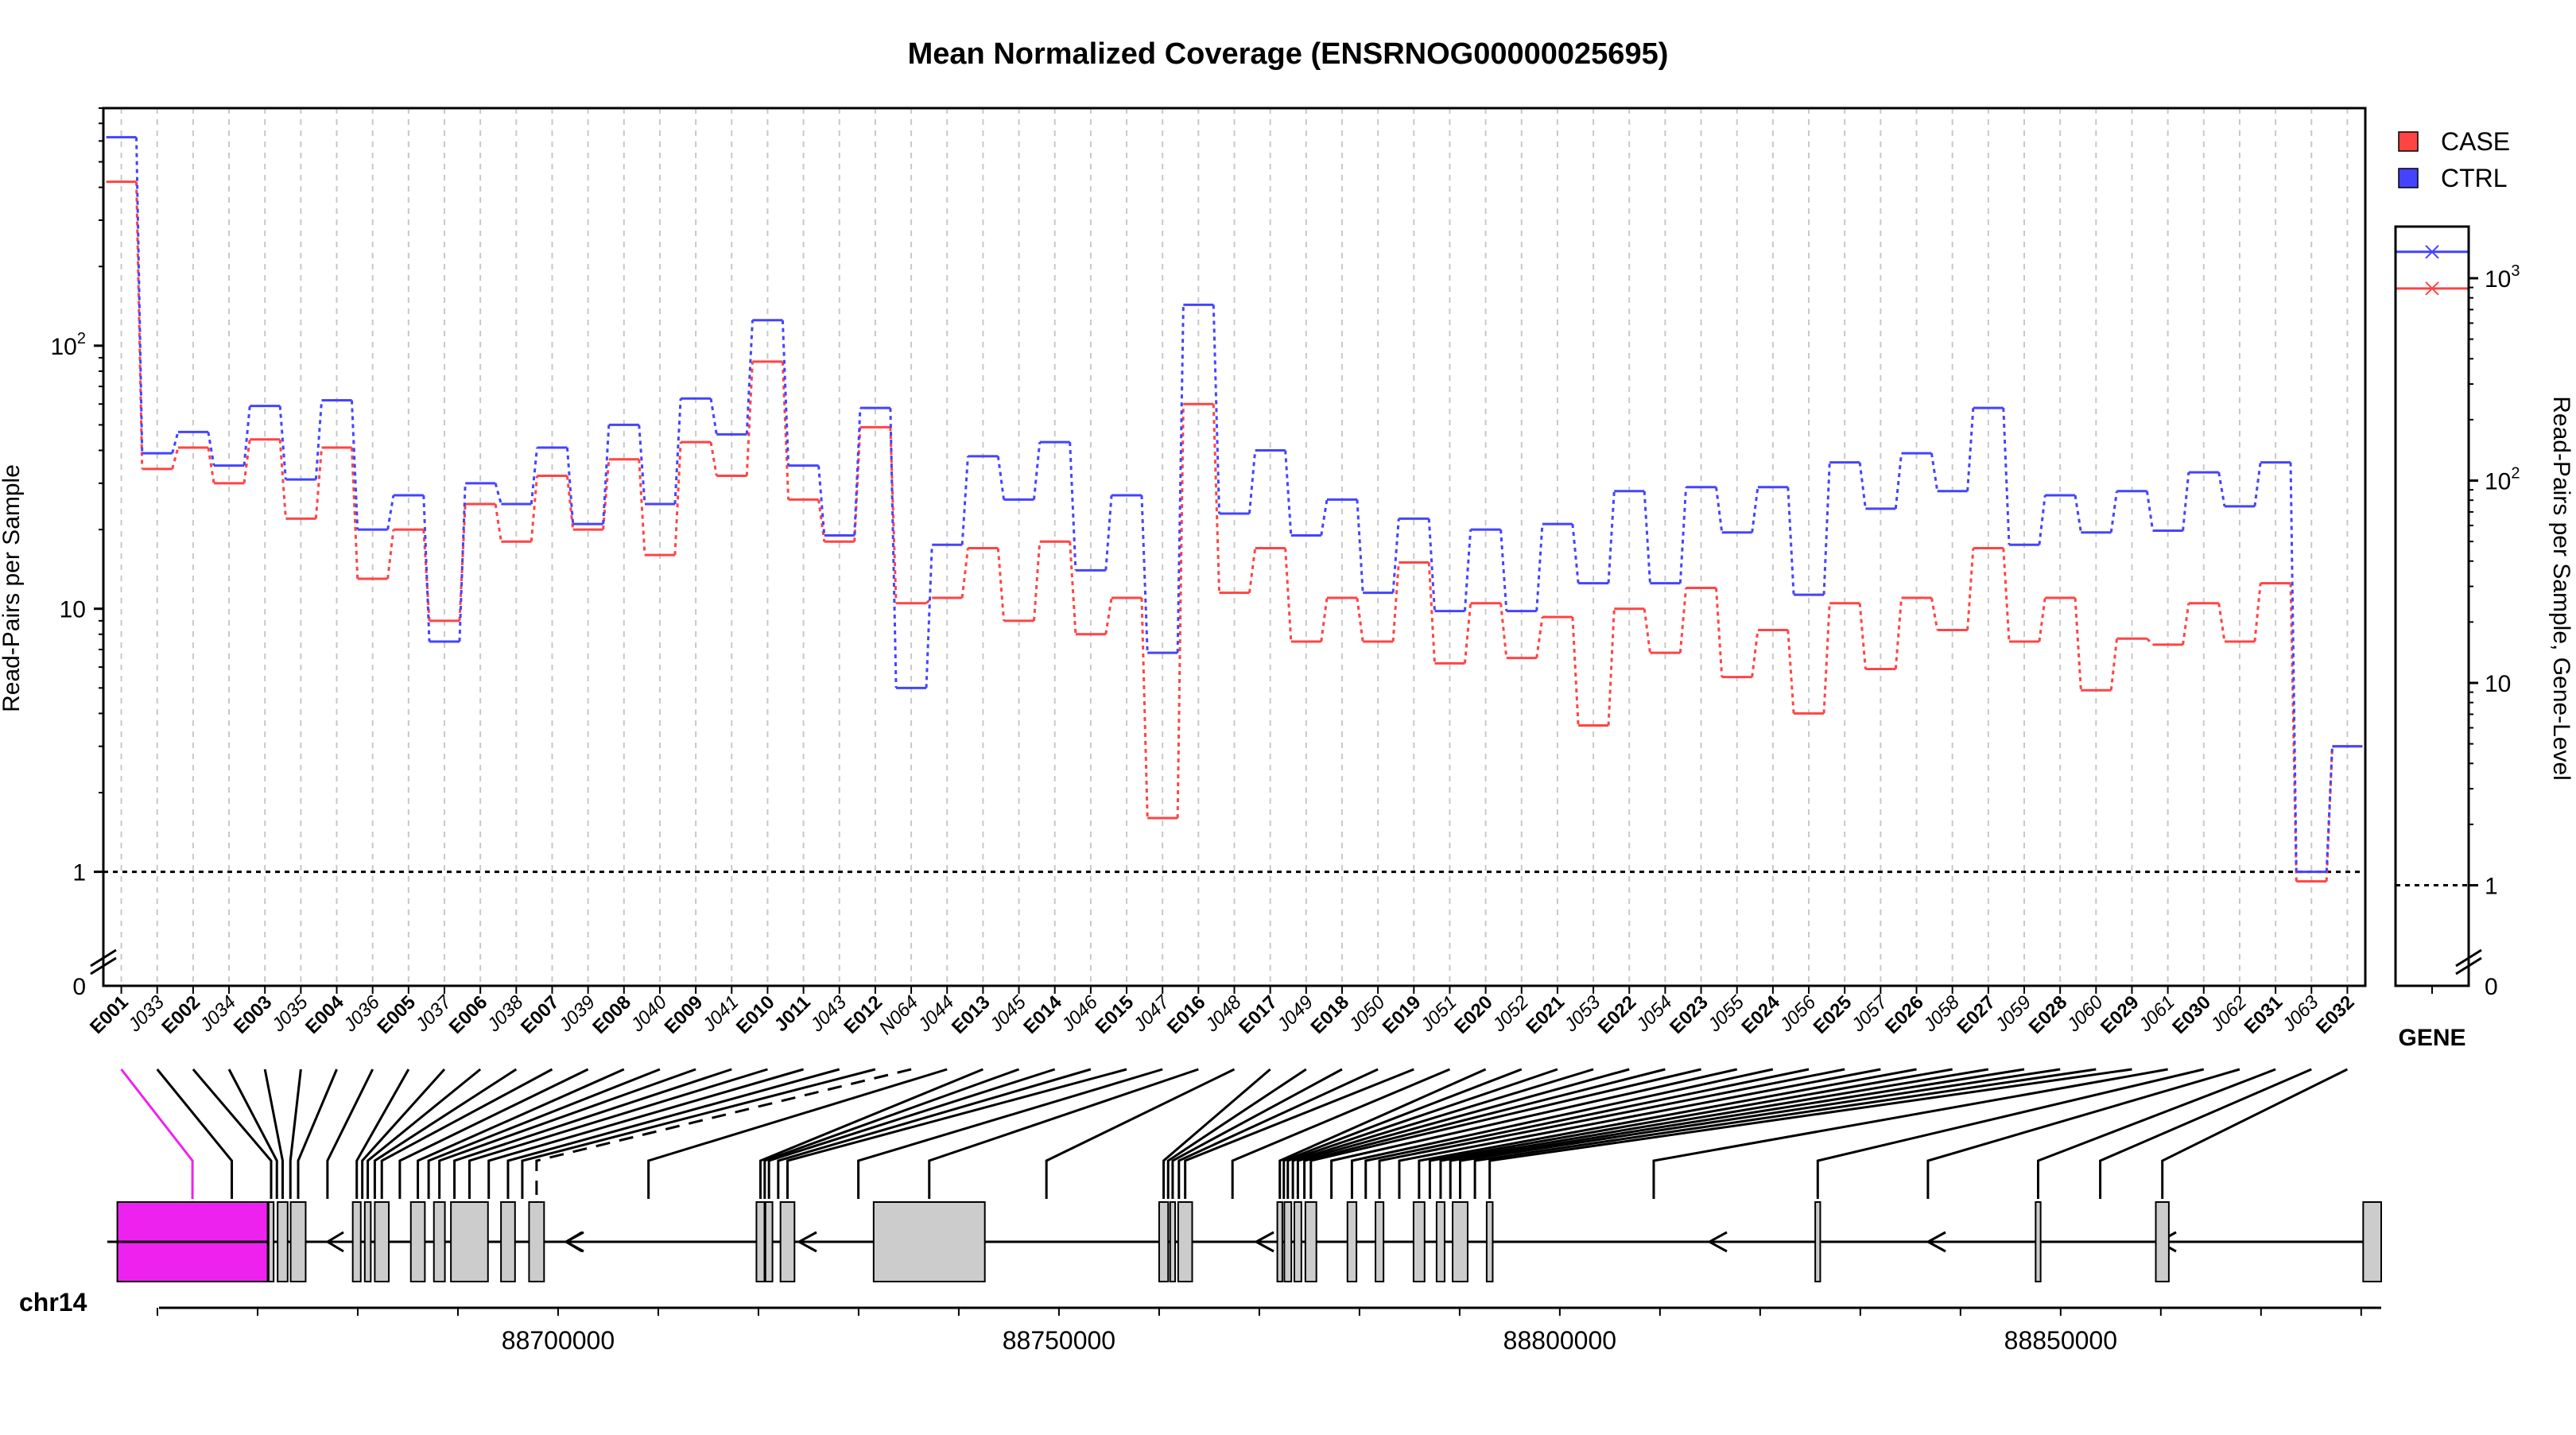 The image size is (2576, 1435). What do you see at coordinates (53, 1302) in the screenshot?
I see `chromosome-label: chr14` at bounding box center [53, 1302].